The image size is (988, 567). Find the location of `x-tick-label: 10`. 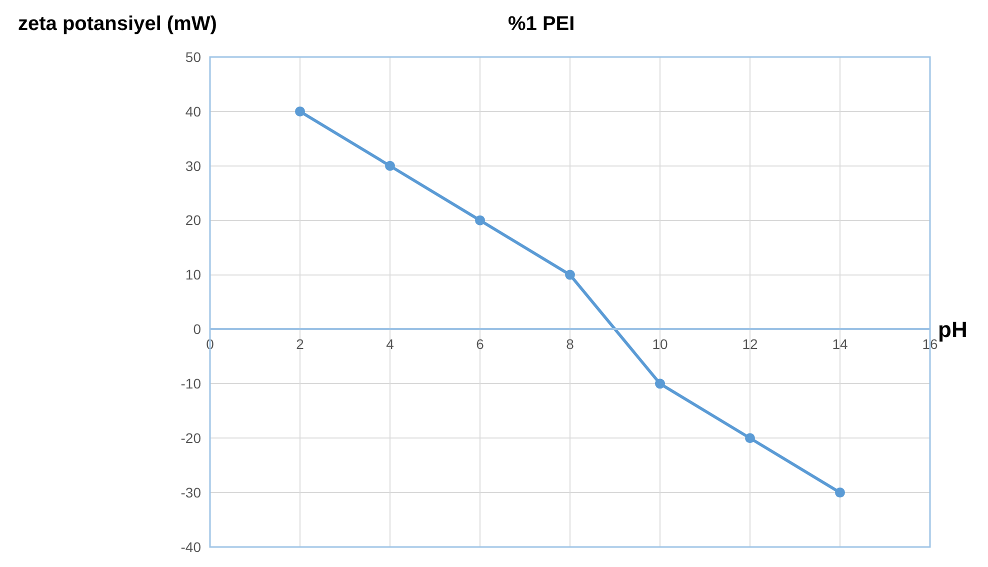

x-tick-label: 10 is located at coordinates (660, 344).